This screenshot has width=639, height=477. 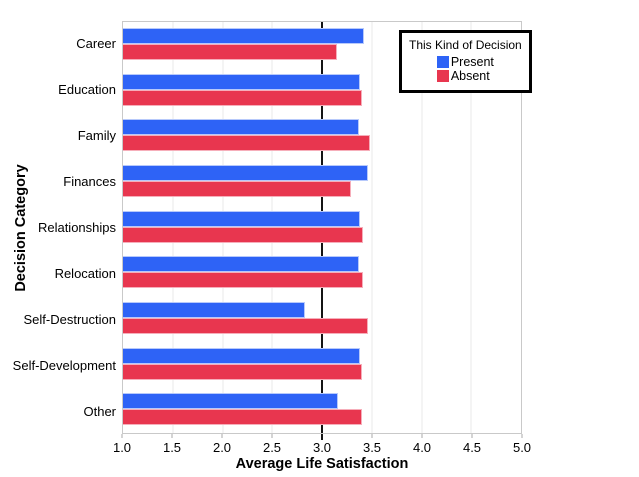 I want to click on bar-group-relationships, so click(x=322, y=228).